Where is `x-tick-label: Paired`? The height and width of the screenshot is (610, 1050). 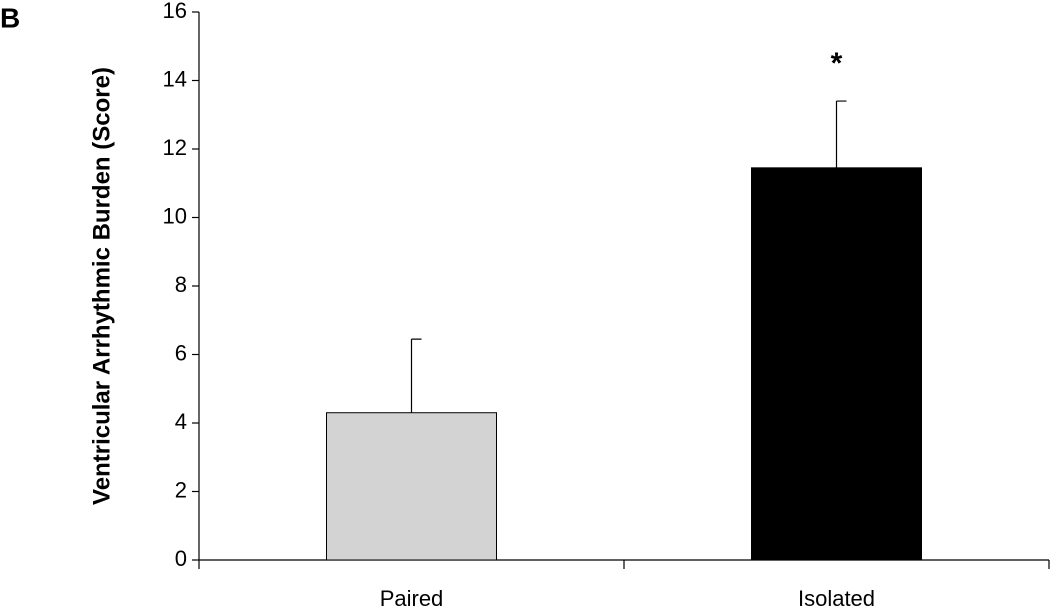
x-tick-label: Paired is located at coordinates (412, 598).